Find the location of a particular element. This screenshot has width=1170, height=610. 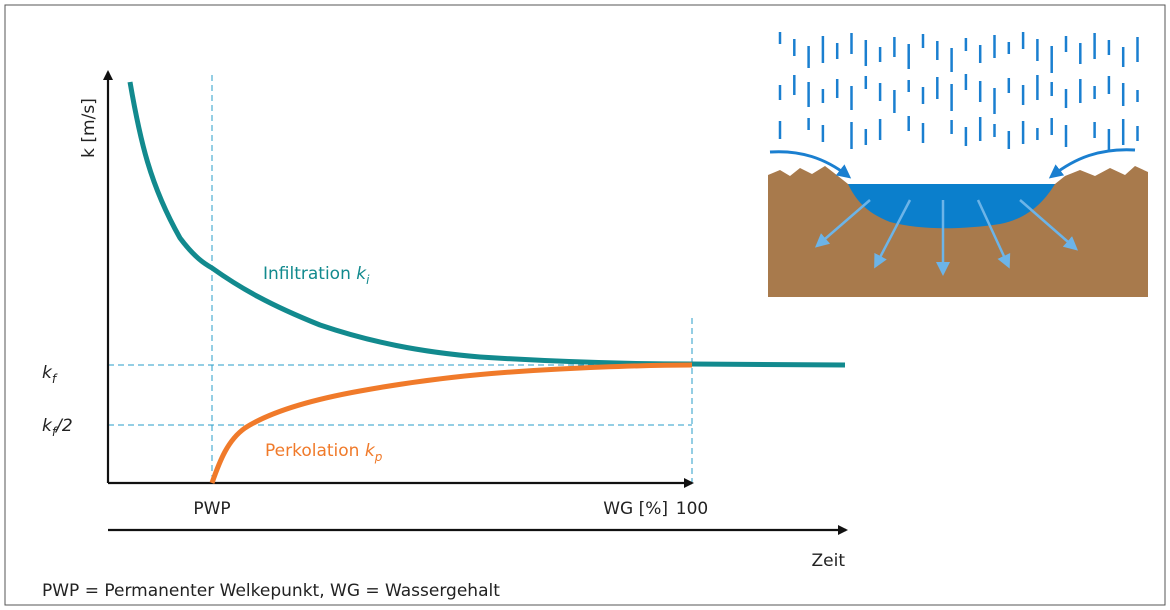

percolation-curve is located at coordinates (451, 423).